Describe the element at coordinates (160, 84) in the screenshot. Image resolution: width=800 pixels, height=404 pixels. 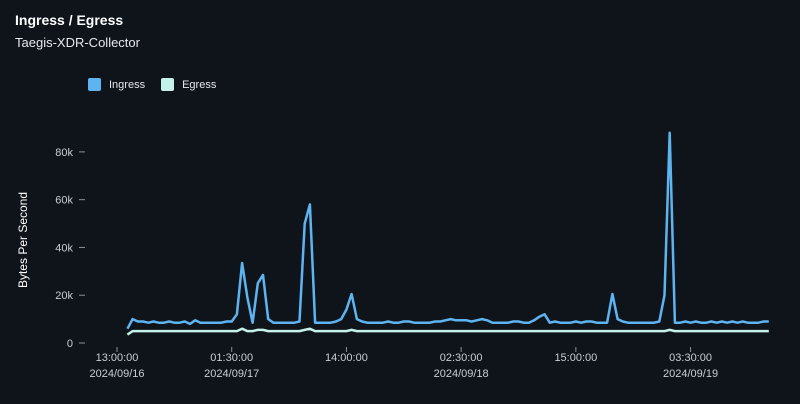
I see `chart-legend: Ingress Egress` at that location.